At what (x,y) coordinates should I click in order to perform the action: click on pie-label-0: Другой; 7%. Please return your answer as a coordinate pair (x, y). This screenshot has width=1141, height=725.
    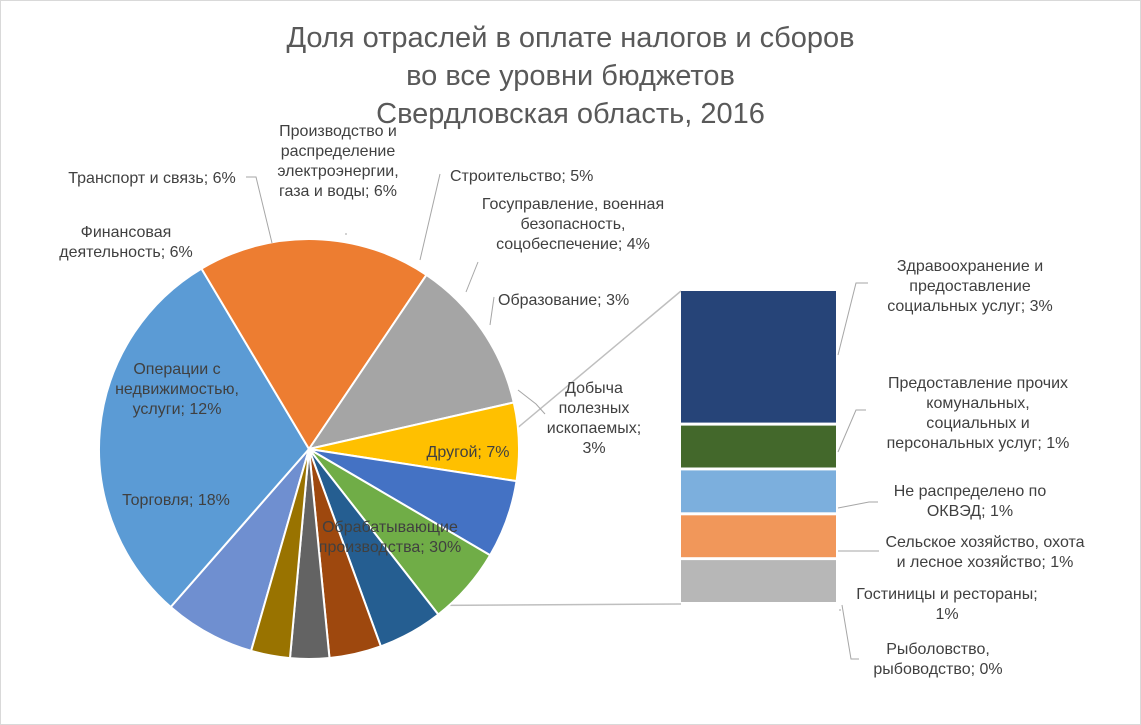
    Looking at the image, I should click on (468, 452).